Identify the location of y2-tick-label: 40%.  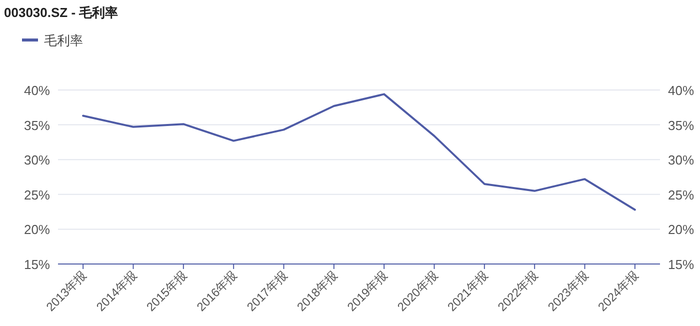
(681, 90).